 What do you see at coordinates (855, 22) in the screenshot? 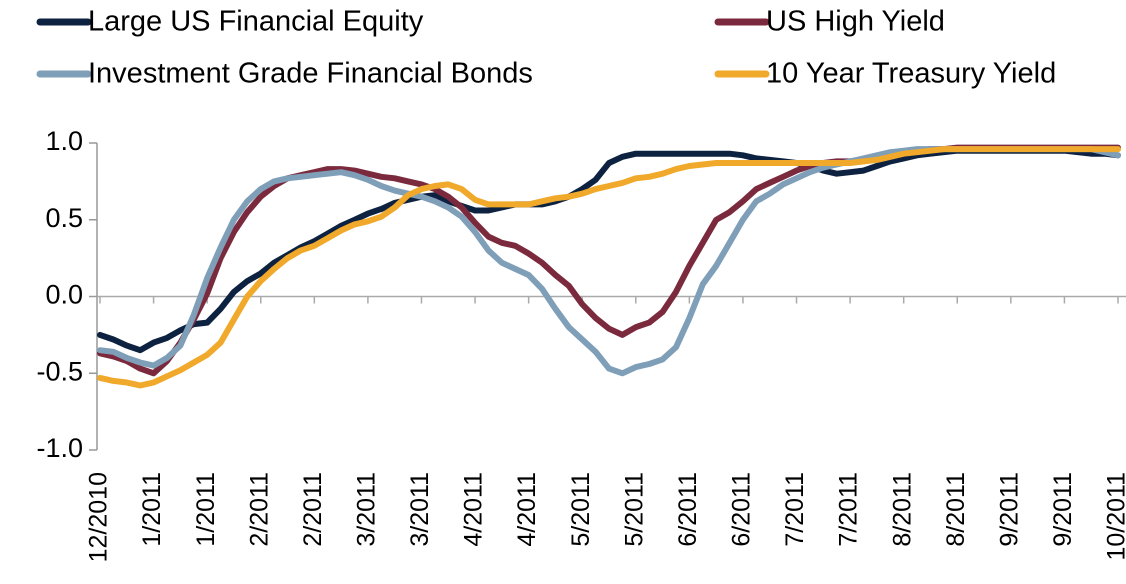
I see `legend-label: US High Yield` at bounding box center [855, 22].